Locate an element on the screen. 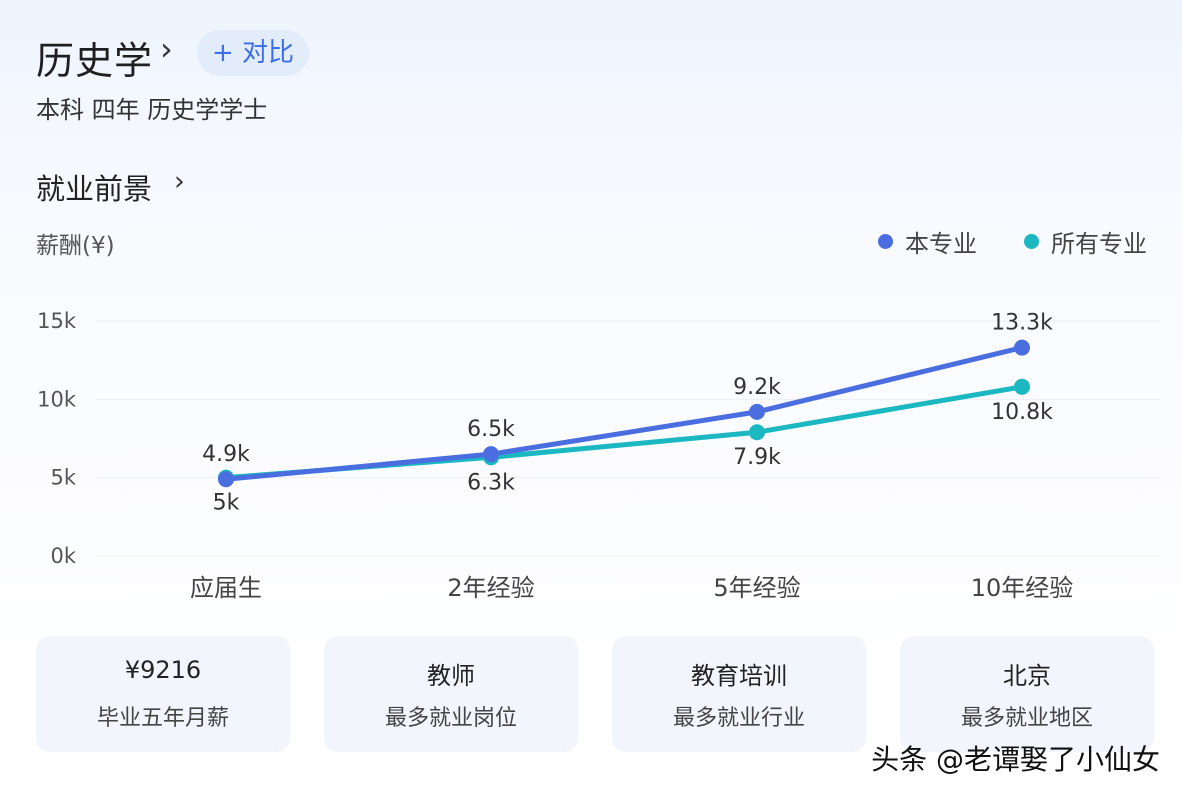 The width and height of the screenshot is (1182, 794). y-tick-label: 15k is located at coordinates (57, 321).